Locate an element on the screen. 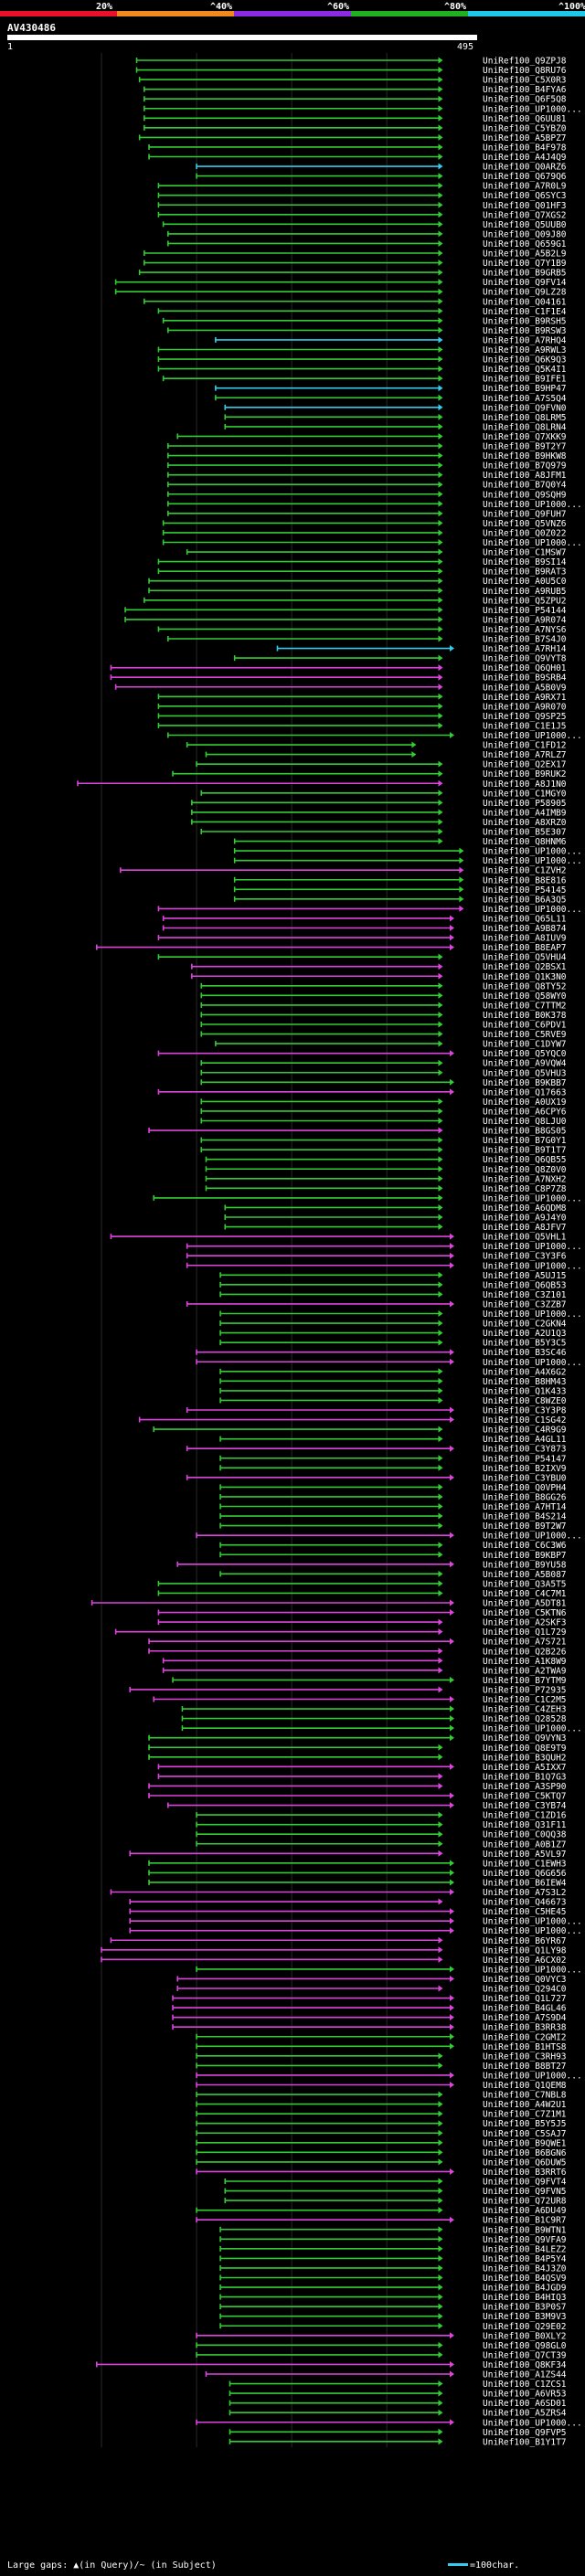  hit-row: UniRef100_A9VQW4 is located at coordinates (384, 1064).